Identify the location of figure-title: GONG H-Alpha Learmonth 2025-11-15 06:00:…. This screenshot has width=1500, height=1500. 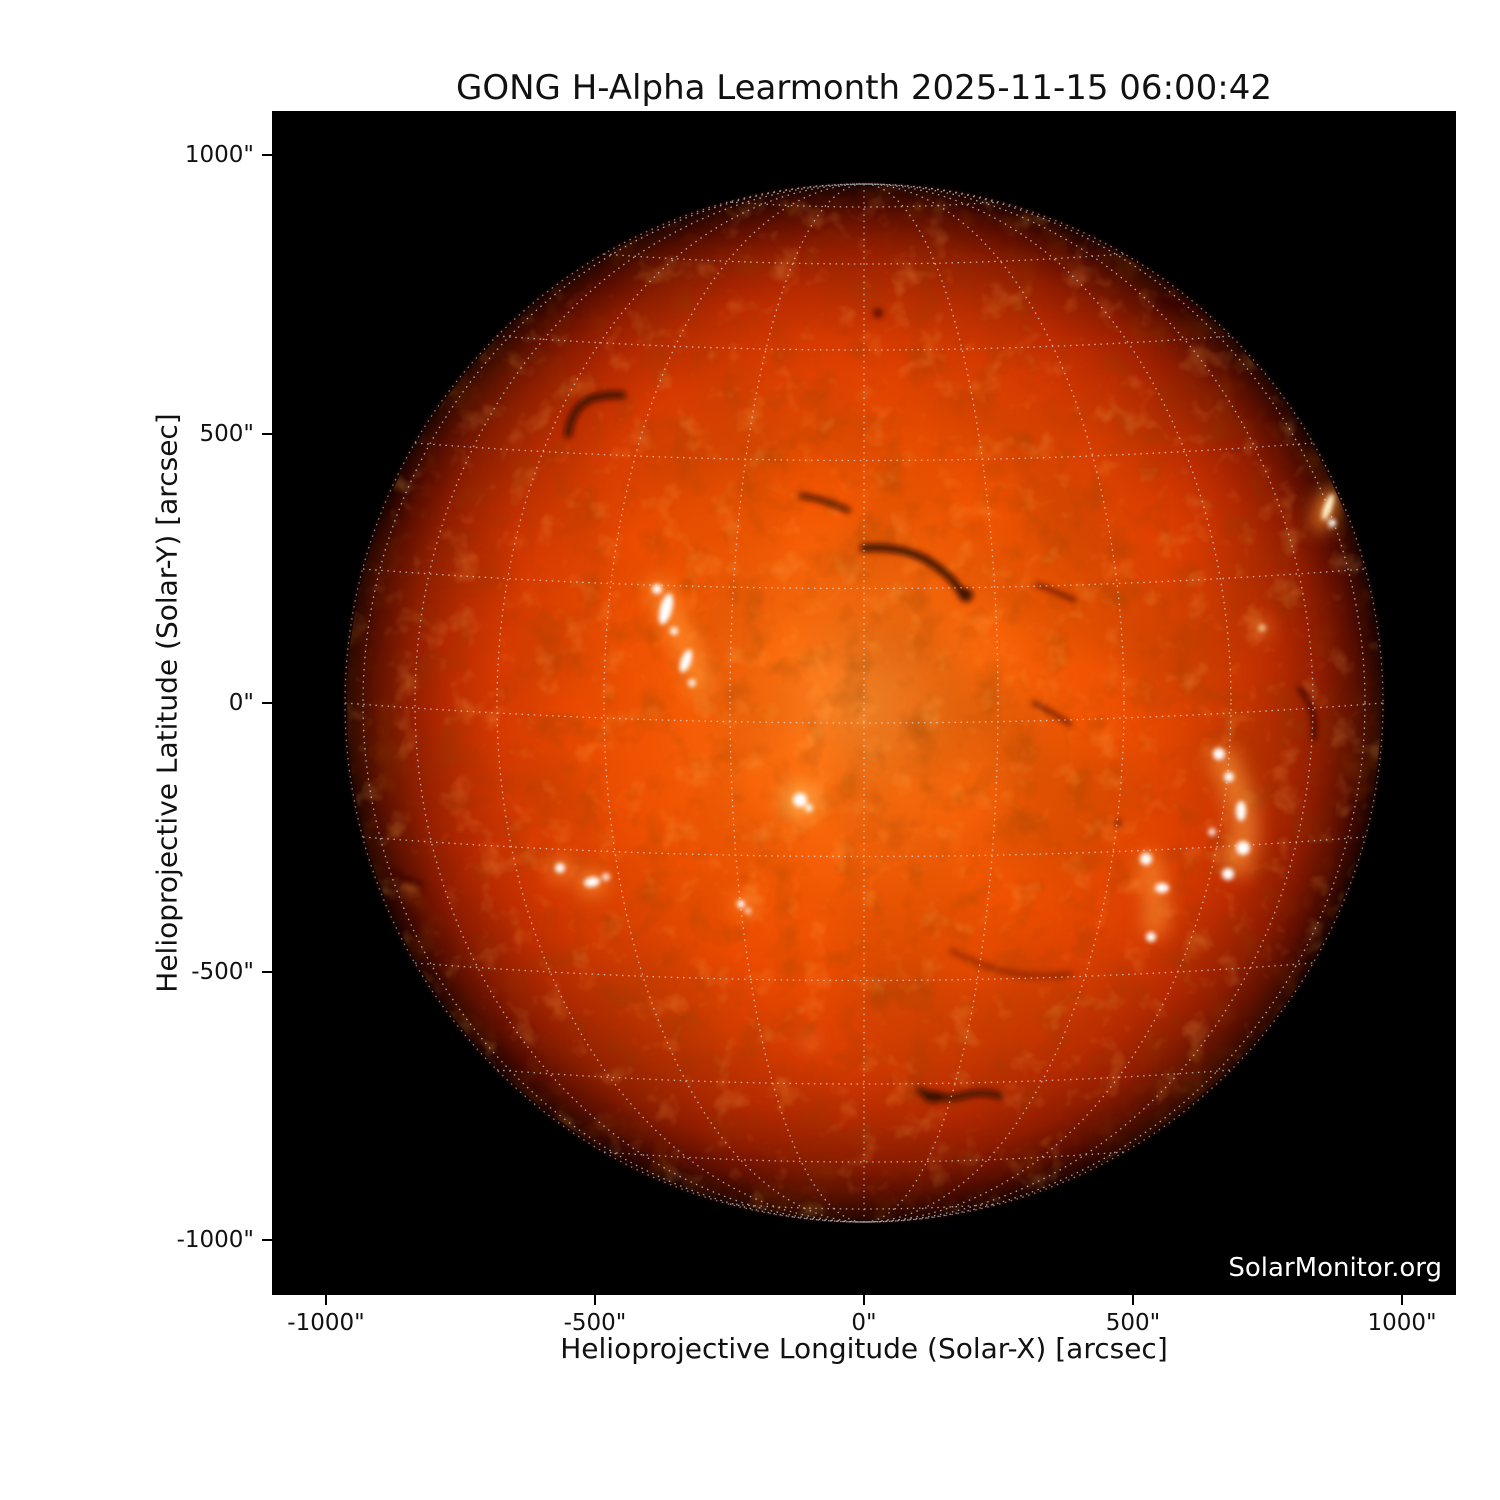
(864, 88).